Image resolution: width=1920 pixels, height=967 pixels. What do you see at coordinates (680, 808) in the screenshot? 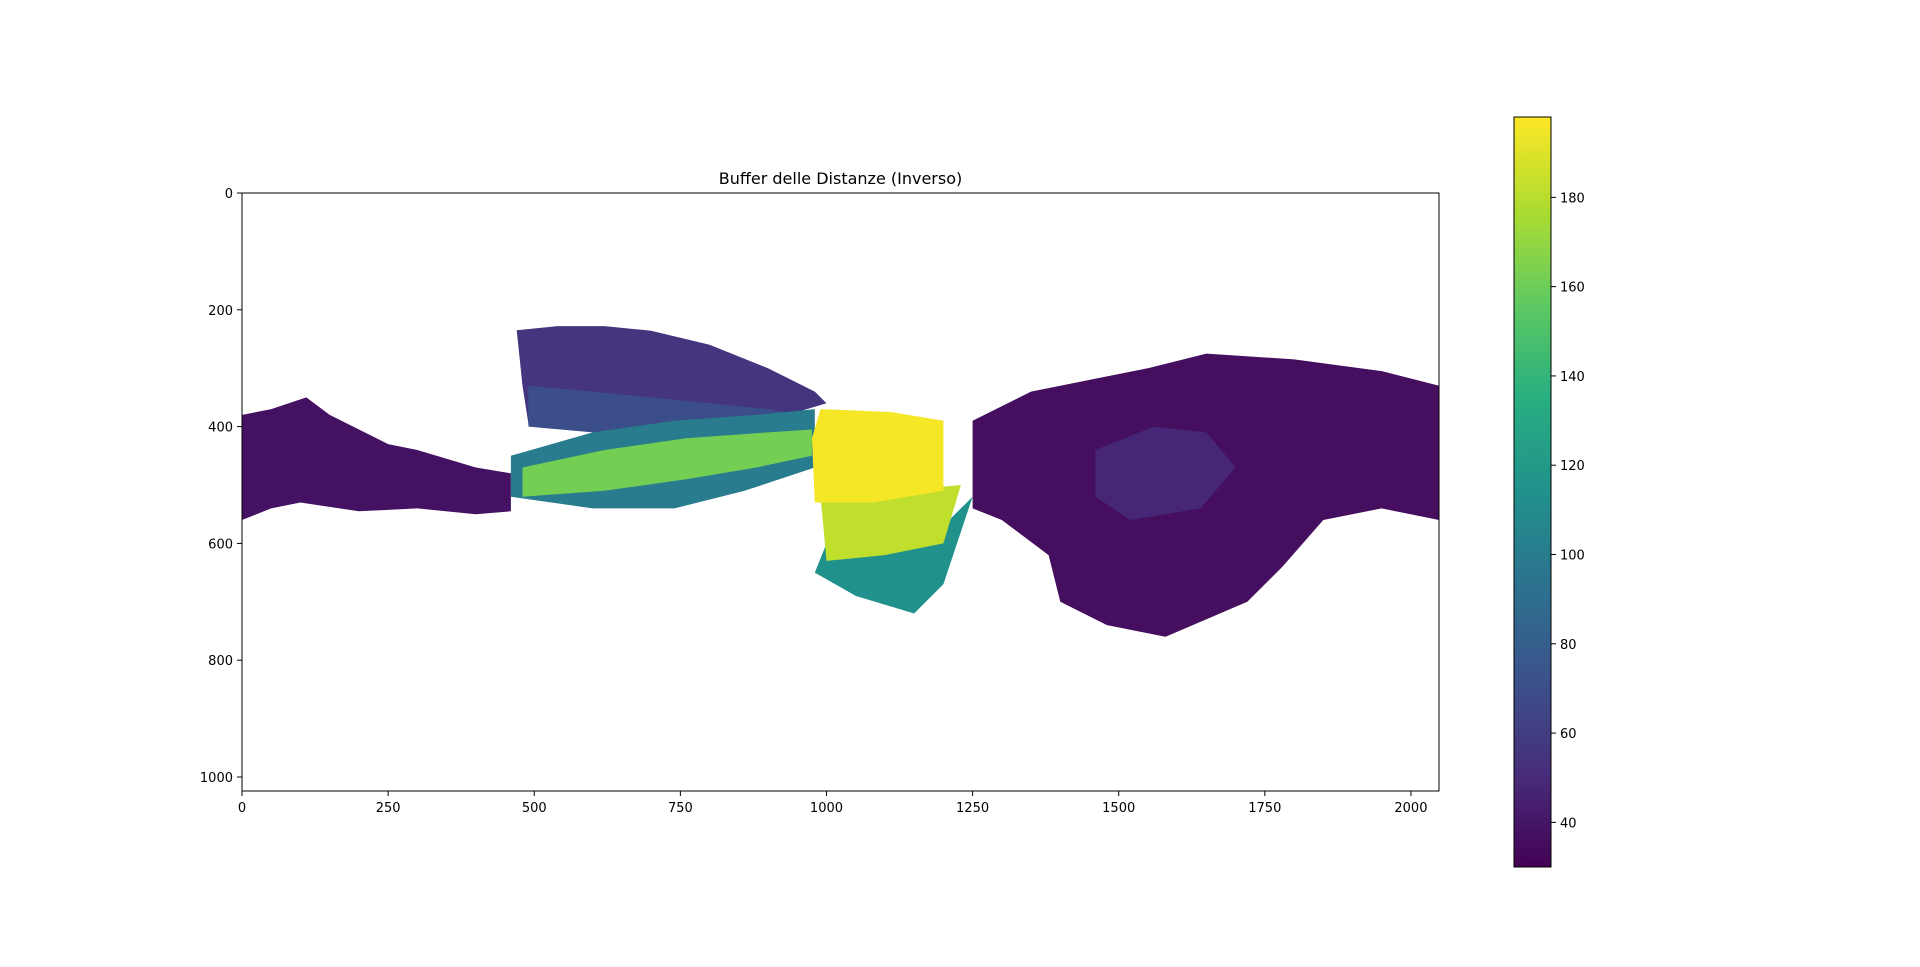
I see `x-tick-label: 750` at bounding box center [680, 808].